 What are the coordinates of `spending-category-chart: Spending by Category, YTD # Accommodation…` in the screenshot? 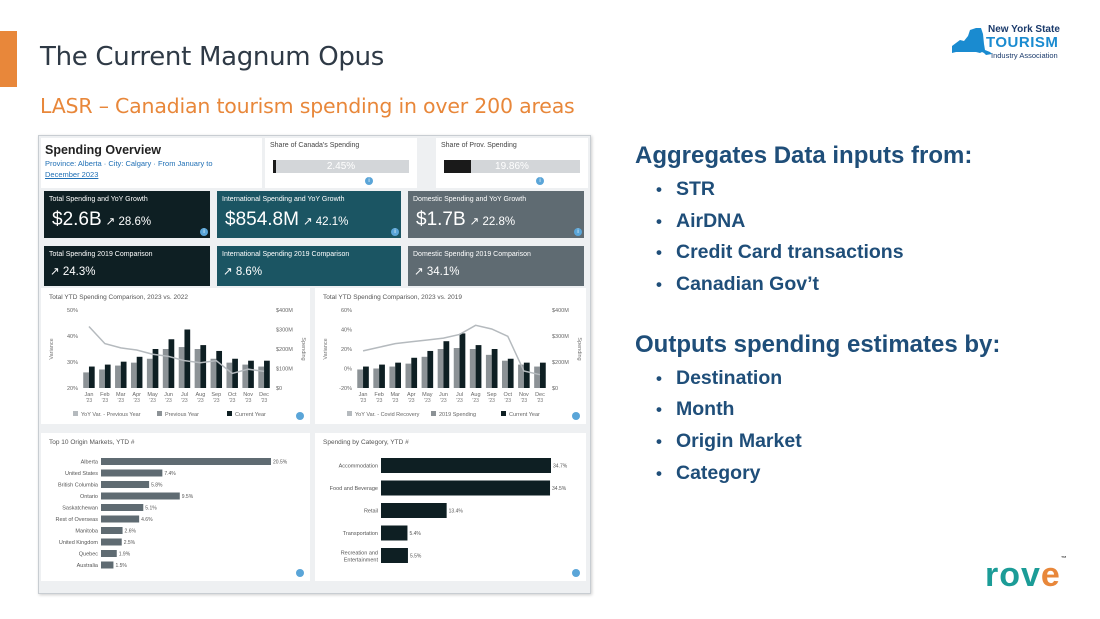 It's located at (451, 508).